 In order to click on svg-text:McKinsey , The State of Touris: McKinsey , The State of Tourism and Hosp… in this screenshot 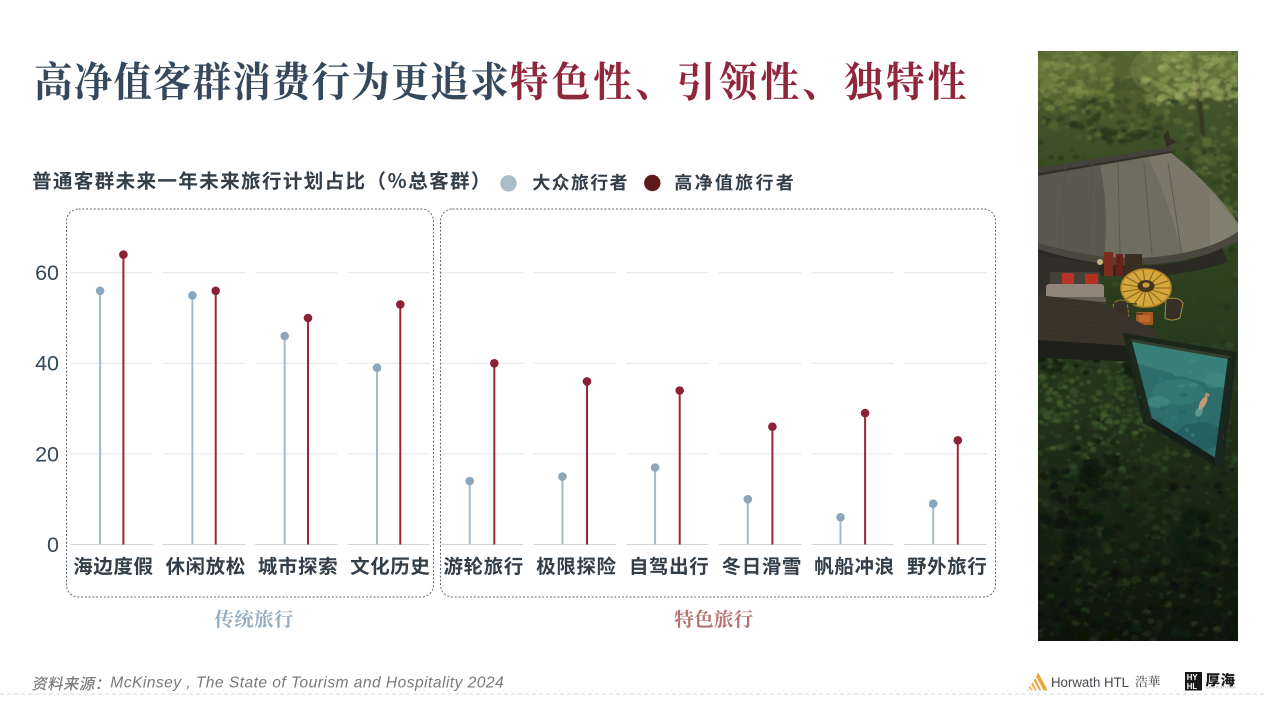, I will do `click(307, 682)`.